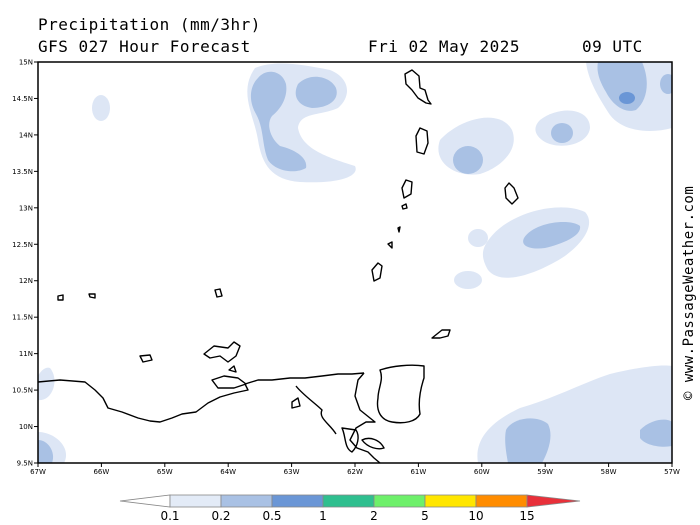 Image resolution: width=700 pixels, height=525 pixels. Describe the element at coordinates (232, 369) in the screenshot. I see `coast-coche` at that location.